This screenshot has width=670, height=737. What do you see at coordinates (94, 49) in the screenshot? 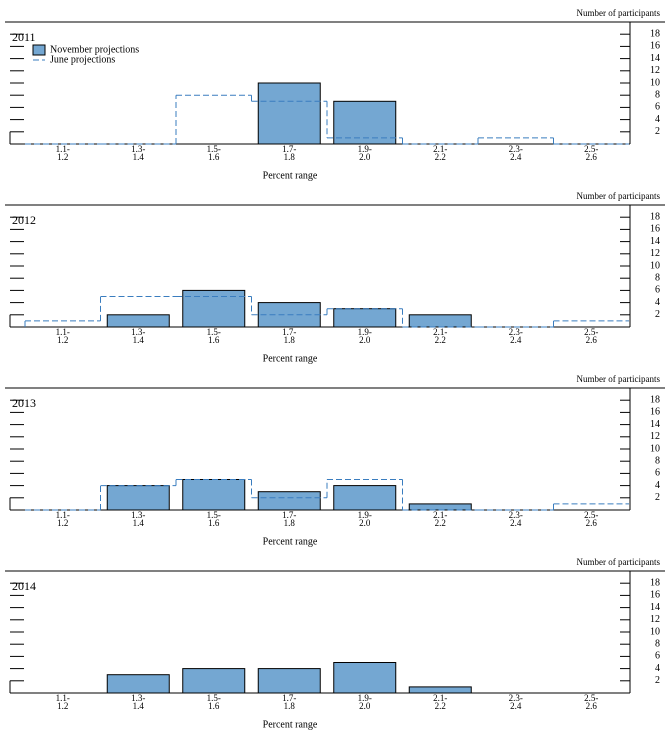
I see `legend-label: November projections` at bounding box center [94, 49].